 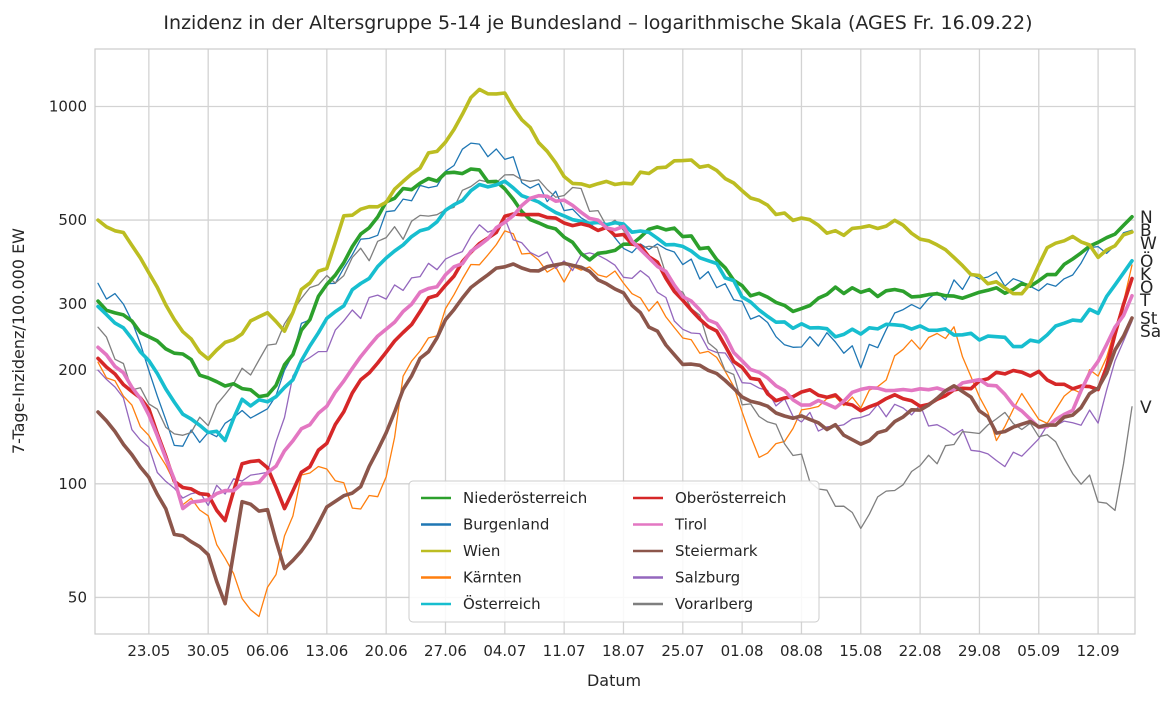 What do you see at coordinates (68, 351) in the screenshot?
I see `y-axis-ticks: 50 100 200 300 500 1000` at bounding box center [68, 351].